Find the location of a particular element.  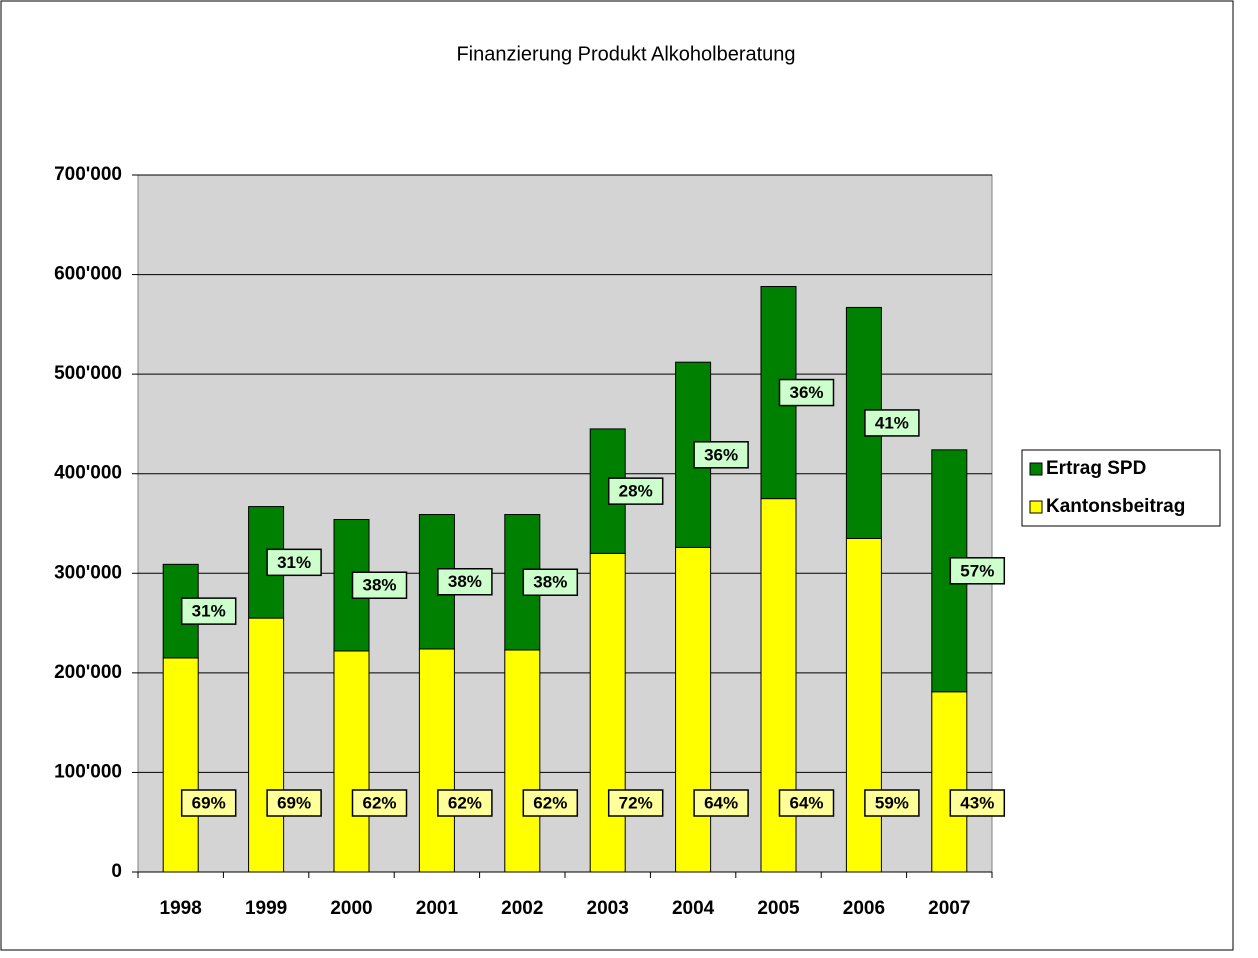

data-label: 43% is located at coordinates (977, 802).